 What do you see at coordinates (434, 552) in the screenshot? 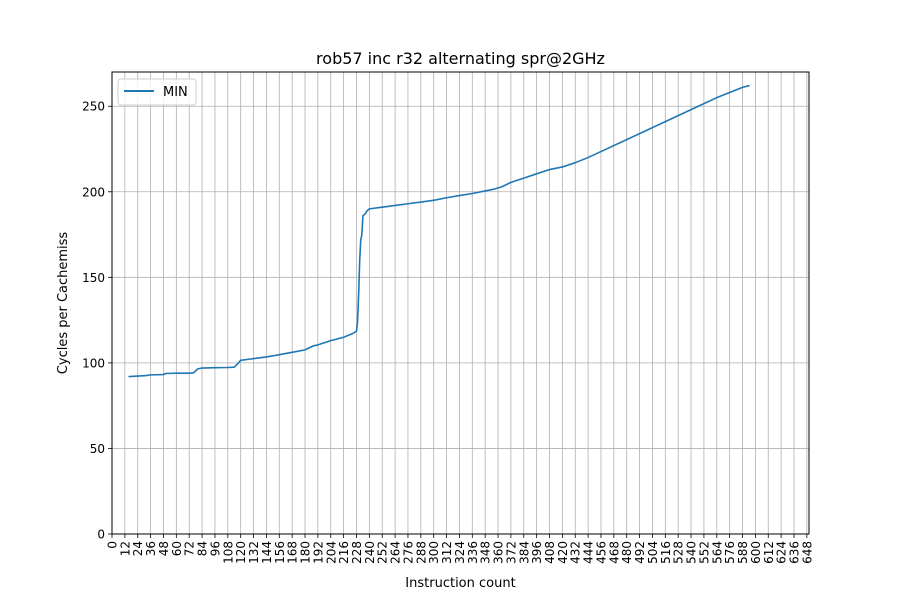
I see `x-tick-label: 300` at bounding box center [434, 552].